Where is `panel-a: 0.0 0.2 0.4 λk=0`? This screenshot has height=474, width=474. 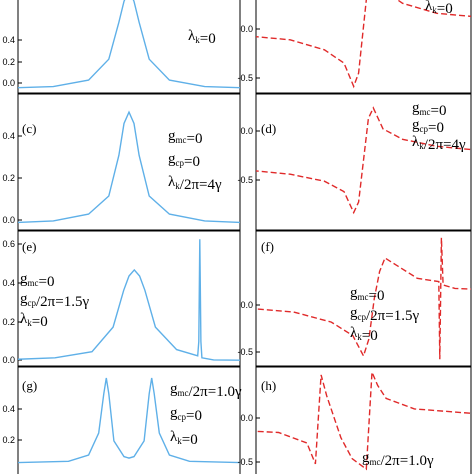
panel-a: 0.0 0.2 0.4 λk=0 is located at coordinates (121, 47).